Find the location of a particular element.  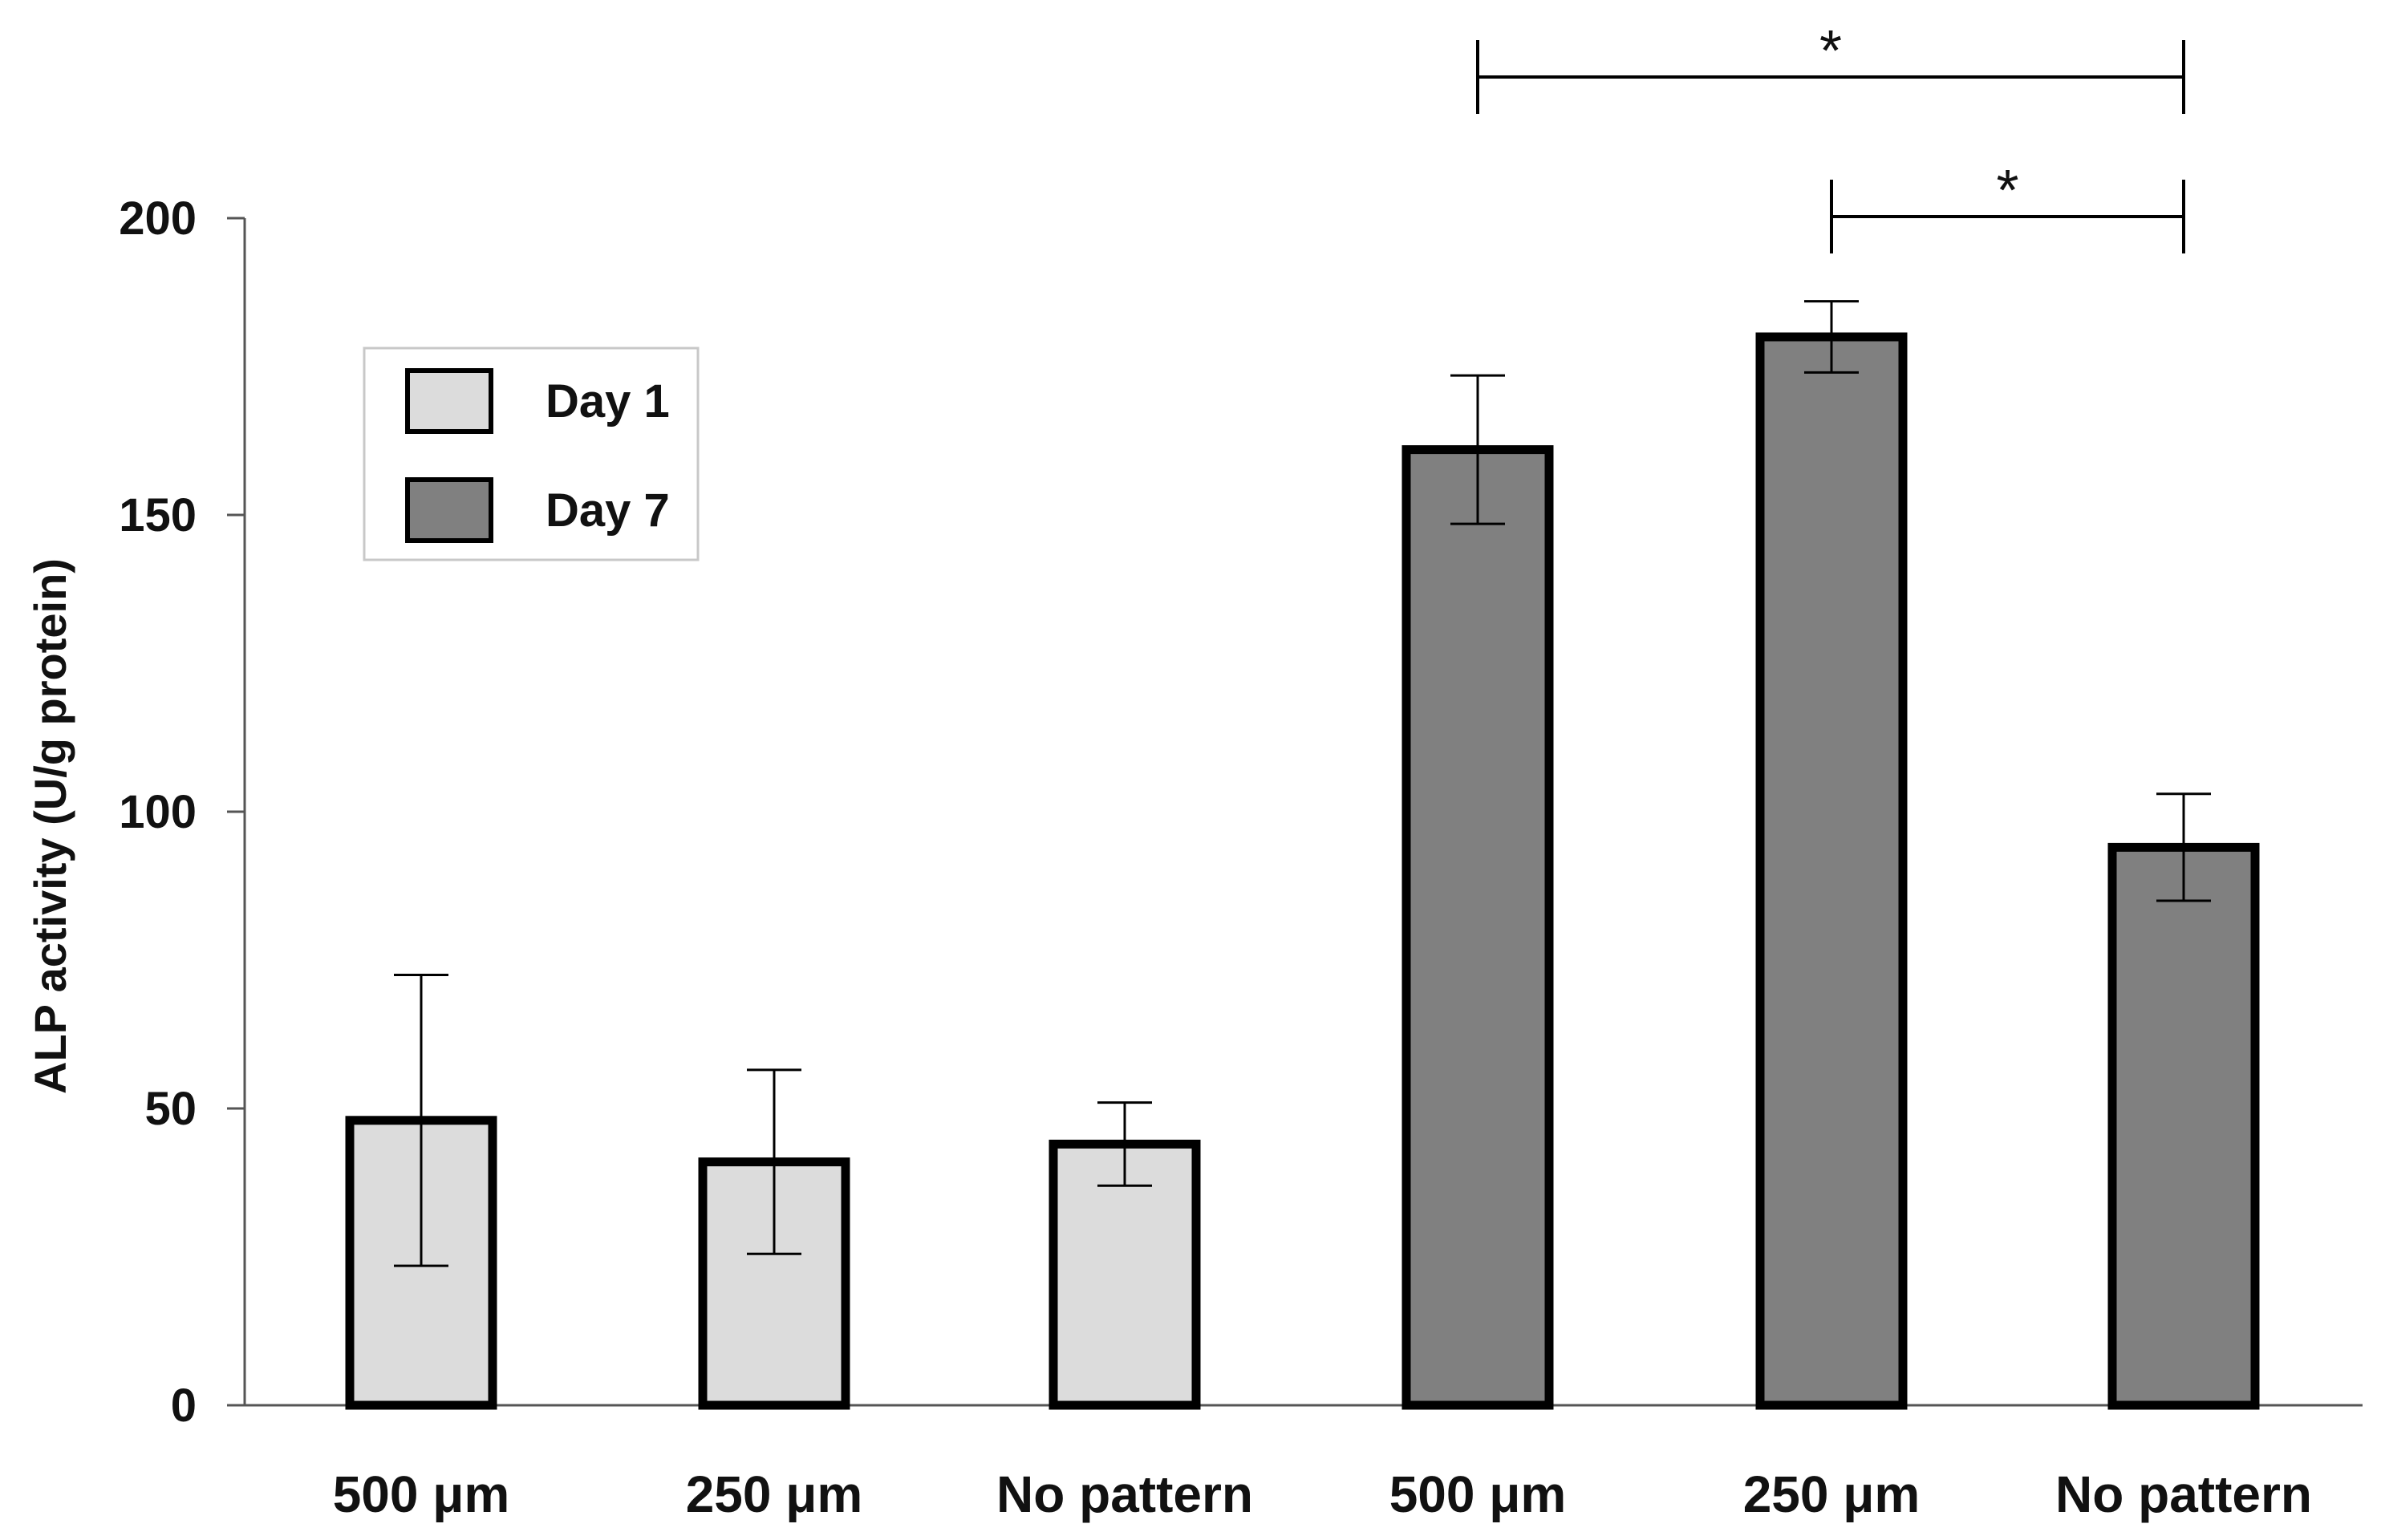

significance-brackets: ** is located at coordinates (1830, 136).